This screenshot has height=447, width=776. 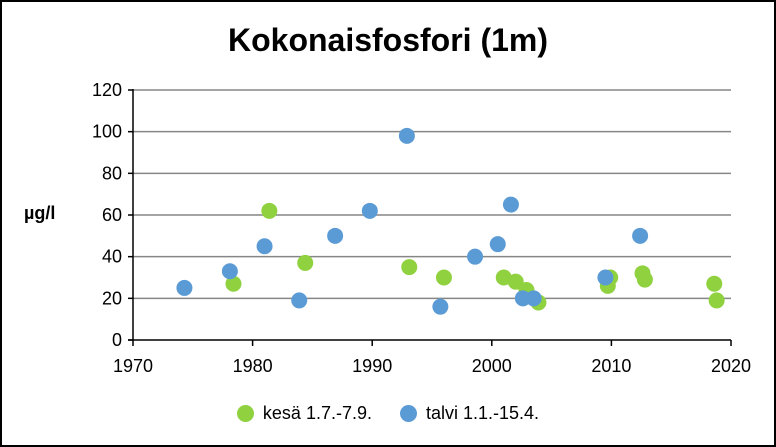 What do you see at coordinates (245, 413) in the screenshot?
I see `legend-marker-kesa` at bounding box center [245, 413].